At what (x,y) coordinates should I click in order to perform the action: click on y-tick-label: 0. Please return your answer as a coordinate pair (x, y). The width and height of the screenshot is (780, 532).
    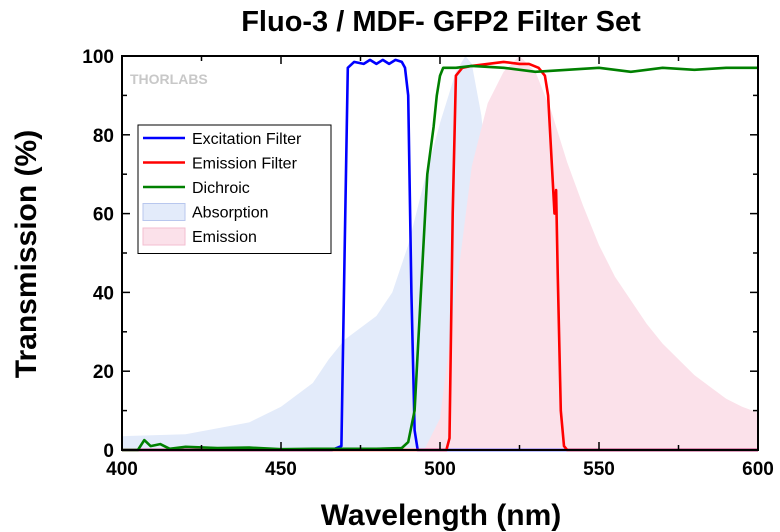
    Looking at the image, I should click on (108, 451).